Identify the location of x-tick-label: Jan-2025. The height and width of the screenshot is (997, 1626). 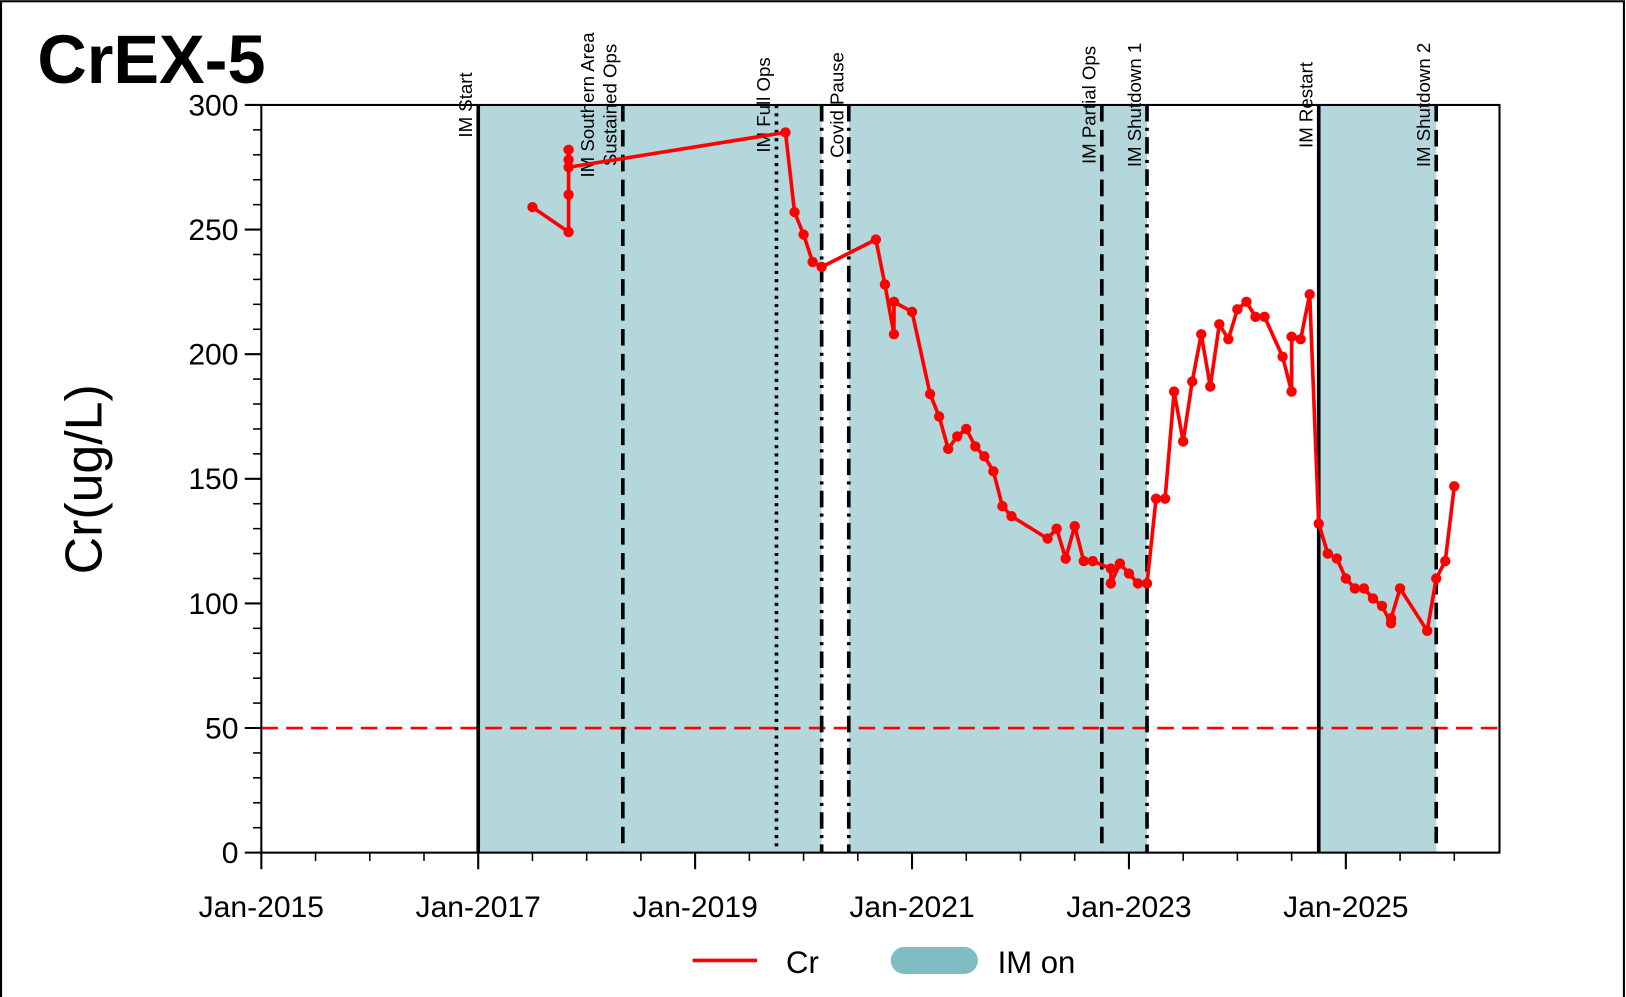
(1345, 907).